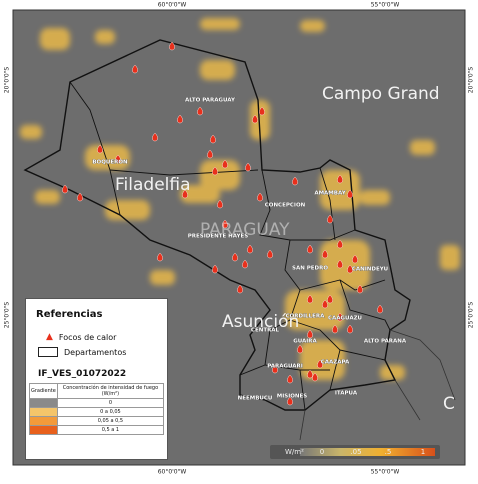 The height and width of the screenshot is (484, 478). Describe the element at coordinates (330, 194) in the screenshot. I see `department-label: AMAMBAY` at that location.